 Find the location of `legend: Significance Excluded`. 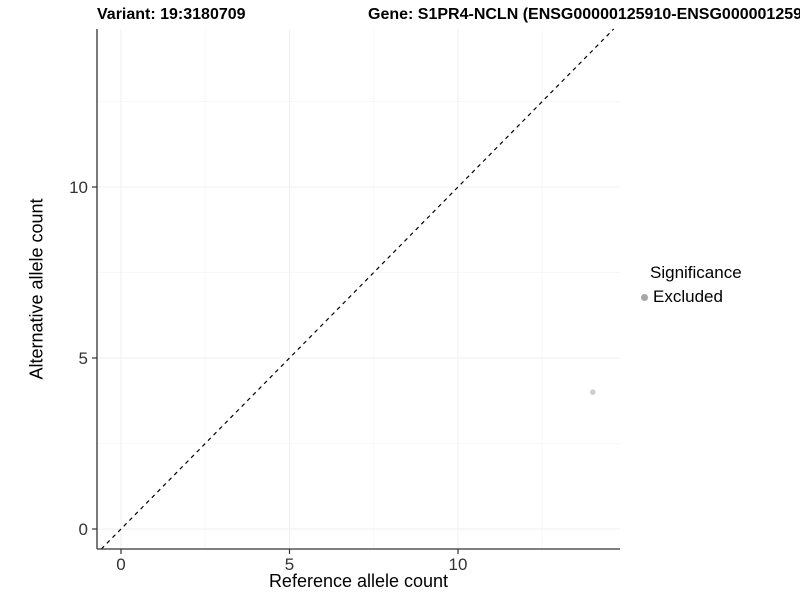

legend: Significance Excluded is located at coordinates (690, 285).